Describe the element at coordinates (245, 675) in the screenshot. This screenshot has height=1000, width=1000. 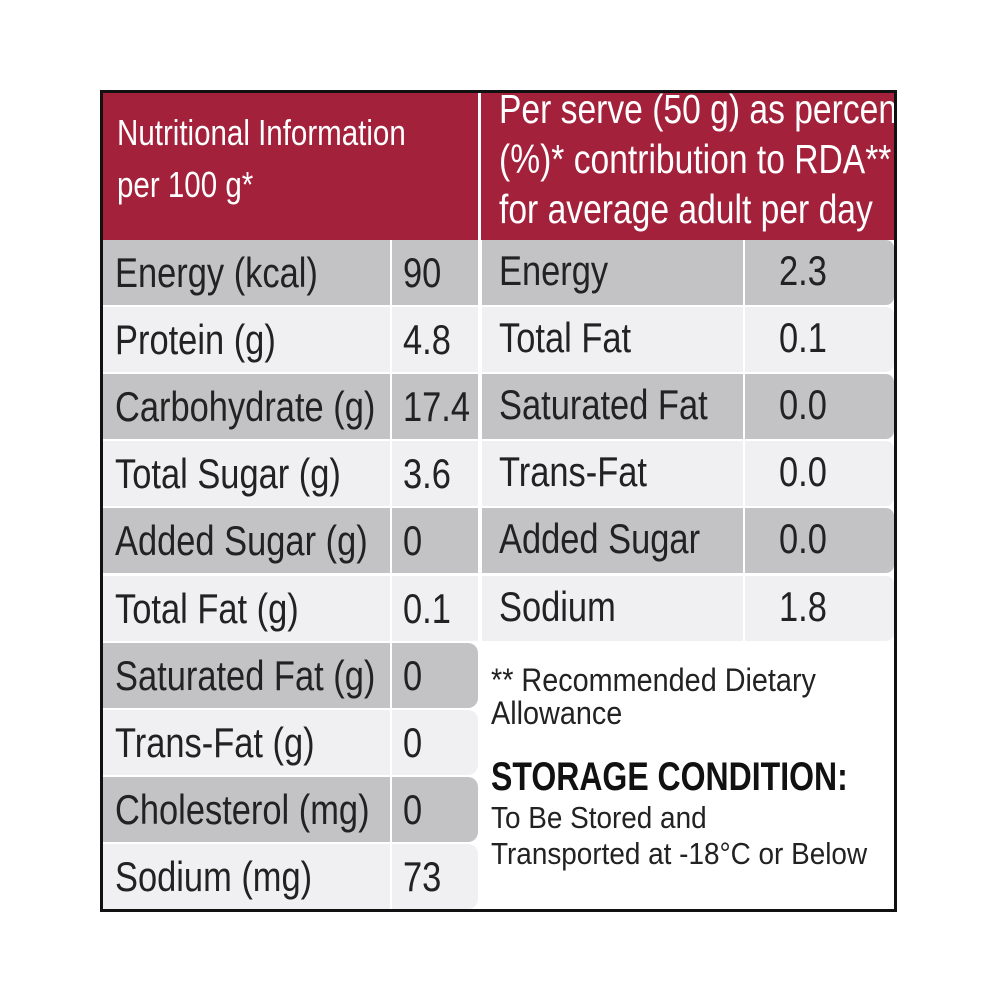
I see `nutrient-name: Saturated Fat (g)` at that location.